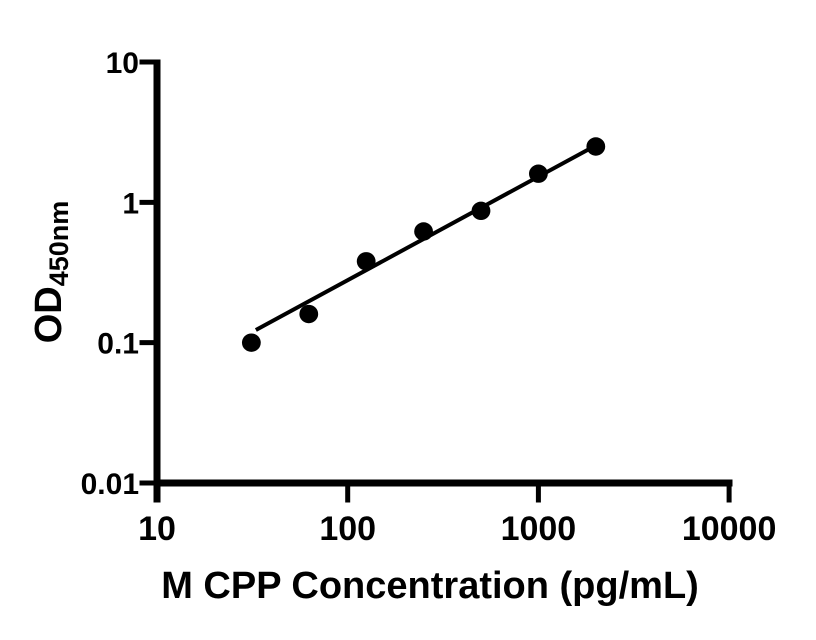  Describe the element at coordinates (729, 529) in the screenshot. I see `x-tick-label-10000: 10000` at that location.